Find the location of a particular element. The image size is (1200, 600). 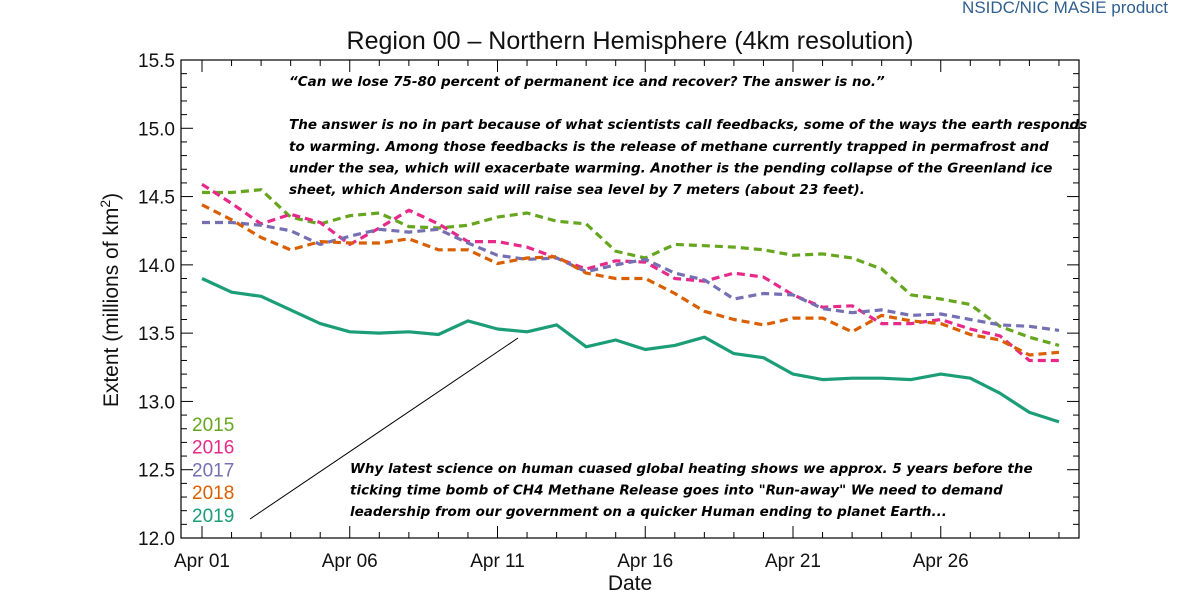

x-tick-label: Apr 16 is located at coordinates (645, 561).